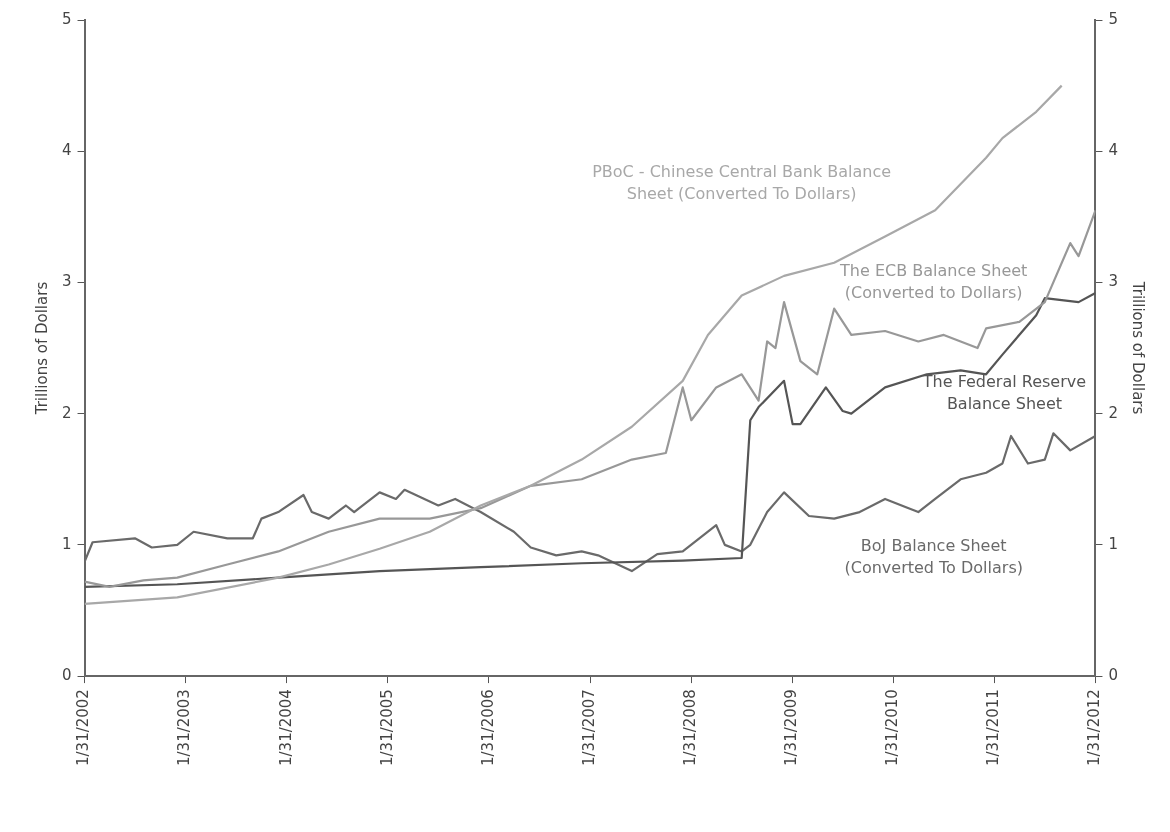 This screenshot has width=1170, height=832. I want to click on x-tick-label: 1/31/2012, so click(1094, 728).